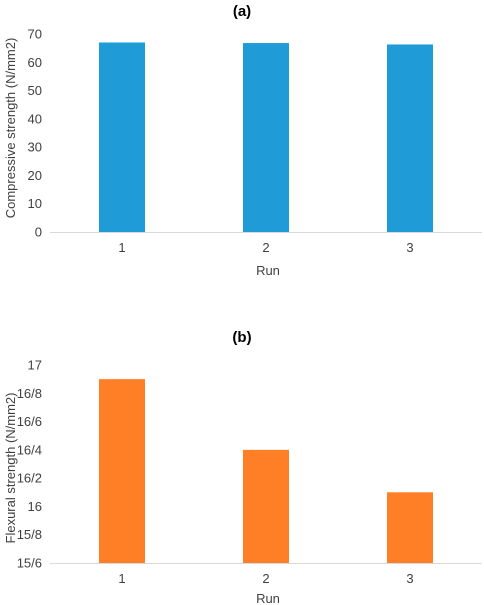  I want to click on y-tick-label-b: 16/2, so click(29, 478).